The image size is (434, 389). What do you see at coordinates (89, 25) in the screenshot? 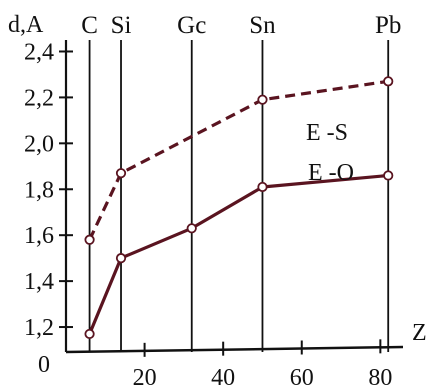
I see `element-label-c: C` at bounding box center [89, 25].